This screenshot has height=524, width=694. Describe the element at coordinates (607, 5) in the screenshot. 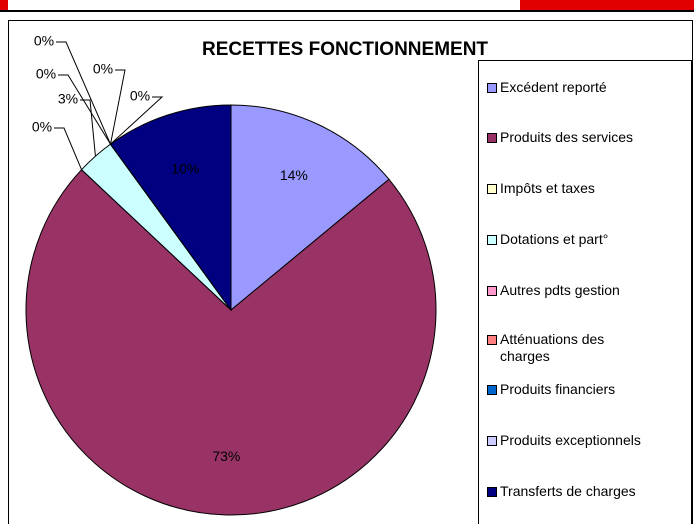

I see `header-bar` at that location.